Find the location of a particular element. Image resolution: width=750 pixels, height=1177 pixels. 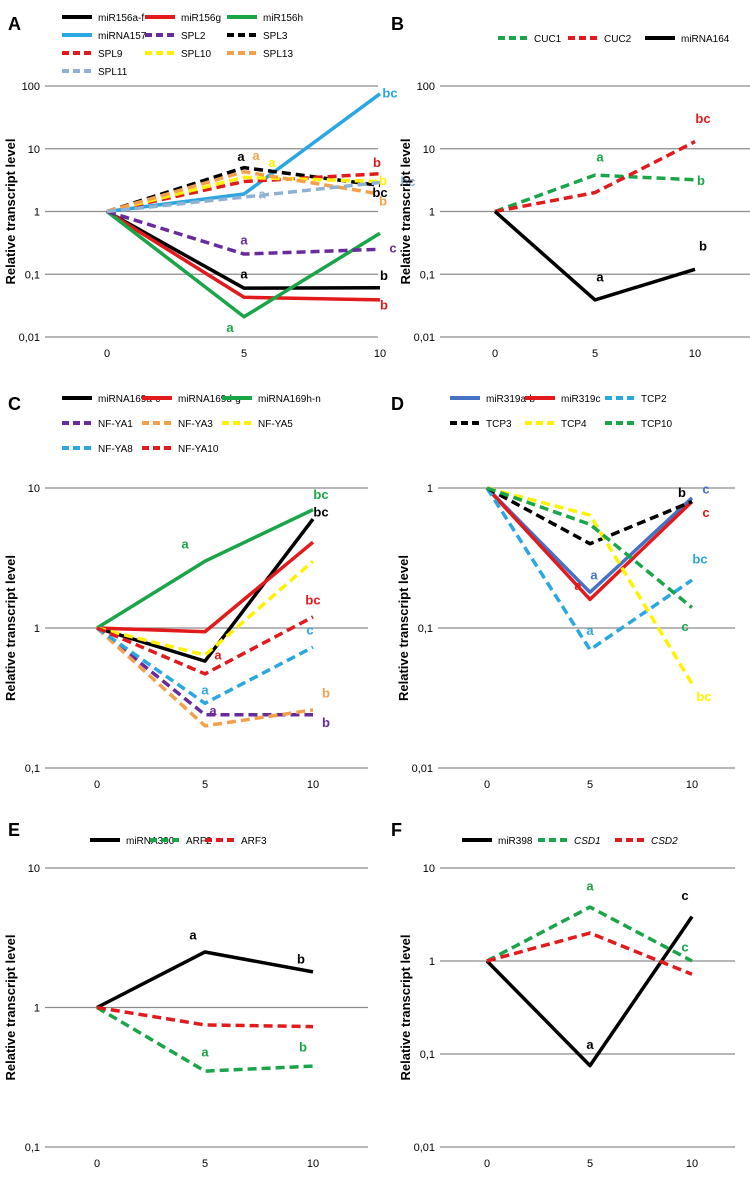

series-line-tcp10 is located at coordinates (590, 547).